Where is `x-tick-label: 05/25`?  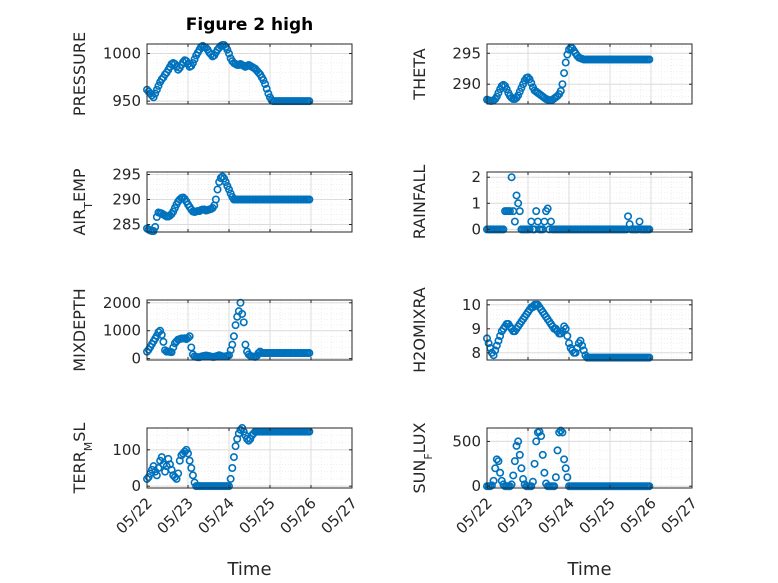
x-tick-label: 05/25 is located at coordinates (257, 515).